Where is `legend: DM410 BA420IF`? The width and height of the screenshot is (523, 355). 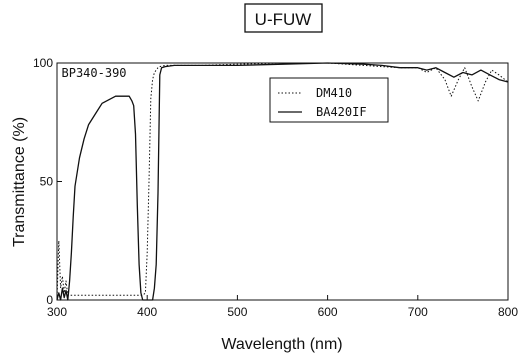 legend: DM410 BA420IF is located at coordinates (329, 100).